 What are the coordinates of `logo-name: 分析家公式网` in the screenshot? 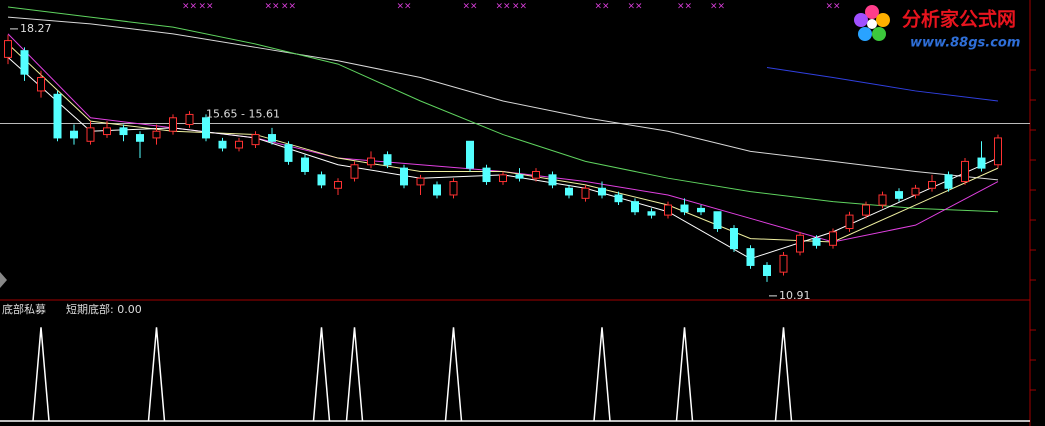 It's located at (959, 19).